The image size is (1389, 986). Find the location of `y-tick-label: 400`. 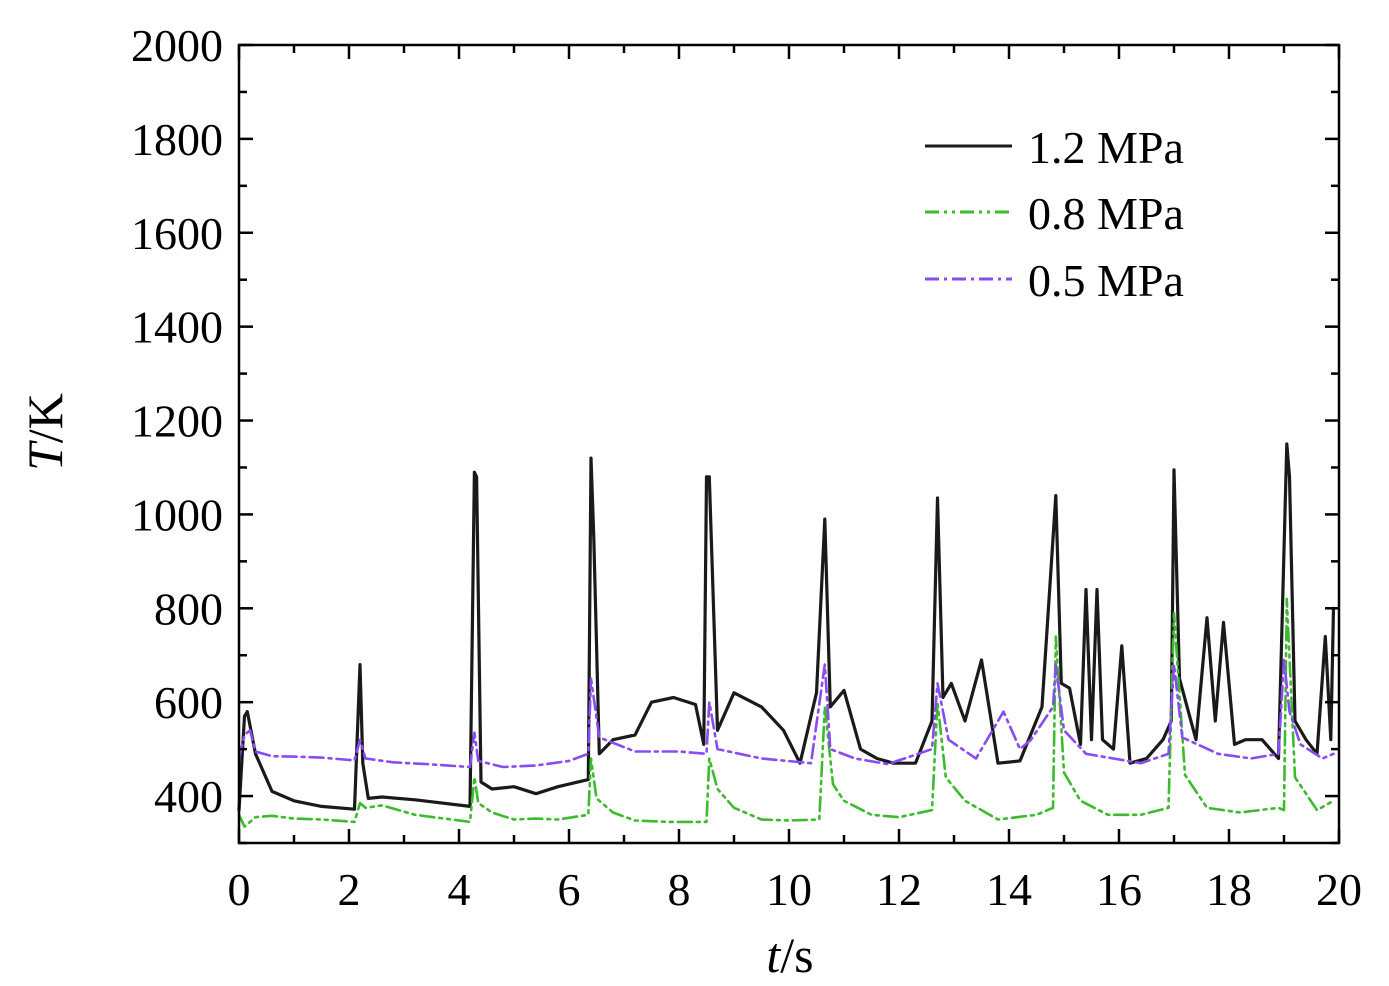

y-tick-label: 400 is located at coordinates (188, 796).